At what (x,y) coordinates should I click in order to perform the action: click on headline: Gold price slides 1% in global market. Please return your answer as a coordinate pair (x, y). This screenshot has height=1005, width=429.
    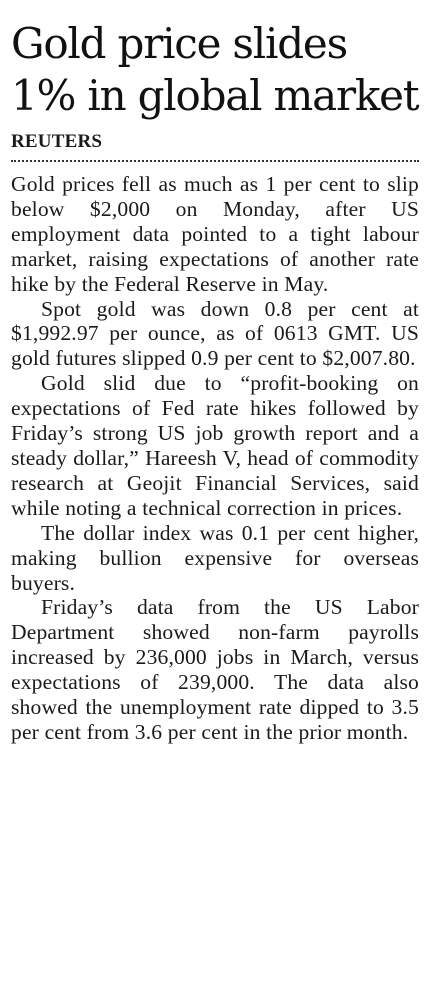
    Looking at the image, I should click on (215, 69).